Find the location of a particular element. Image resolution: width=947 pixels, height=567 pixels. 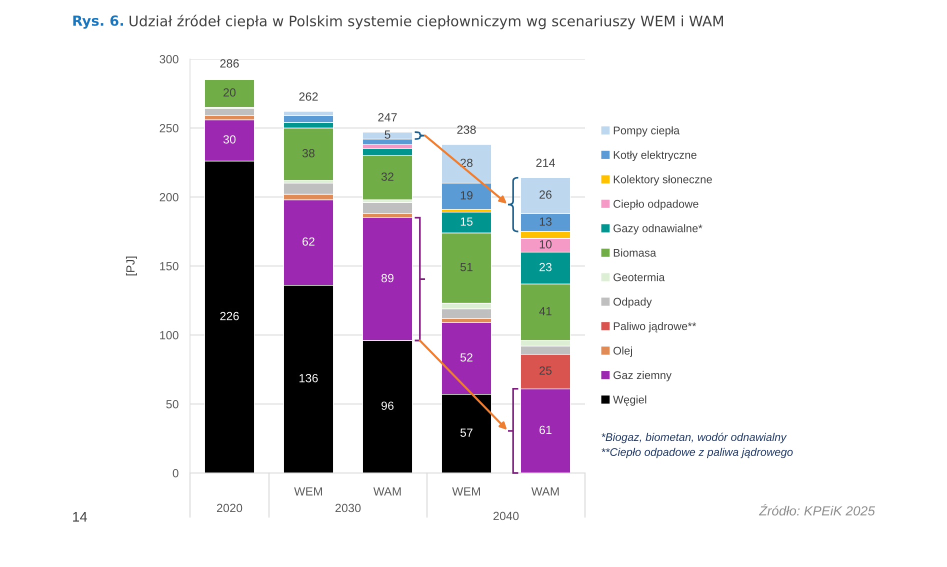

text: Źródło: KPEiK 2025 is located at coordinates (817, 510).